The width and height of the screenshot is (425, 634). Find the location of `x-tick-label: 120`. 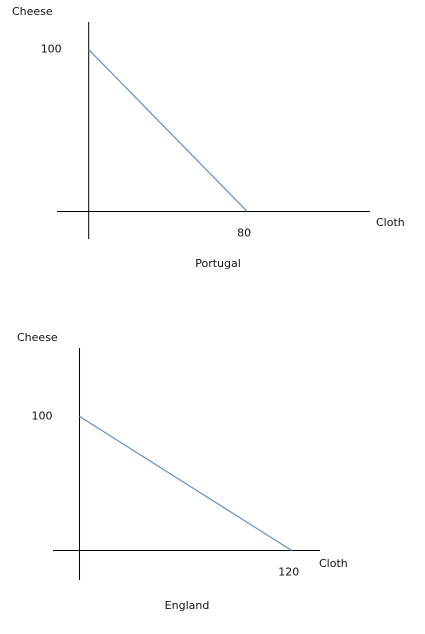

x-tick-label: 120 is located at coordinates (288, 571).